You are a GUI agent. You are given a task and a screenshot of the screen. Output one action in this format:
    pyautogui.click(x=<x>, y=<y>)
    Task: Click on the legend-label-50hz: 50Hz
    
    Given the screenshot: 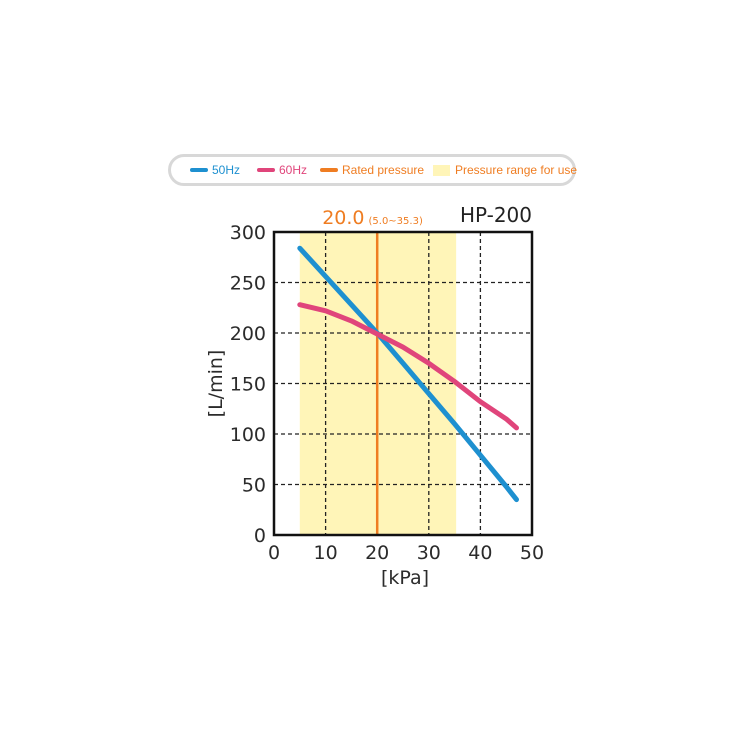 What is the action you would take?
    pyautogui.click(x=226, y=170)
    